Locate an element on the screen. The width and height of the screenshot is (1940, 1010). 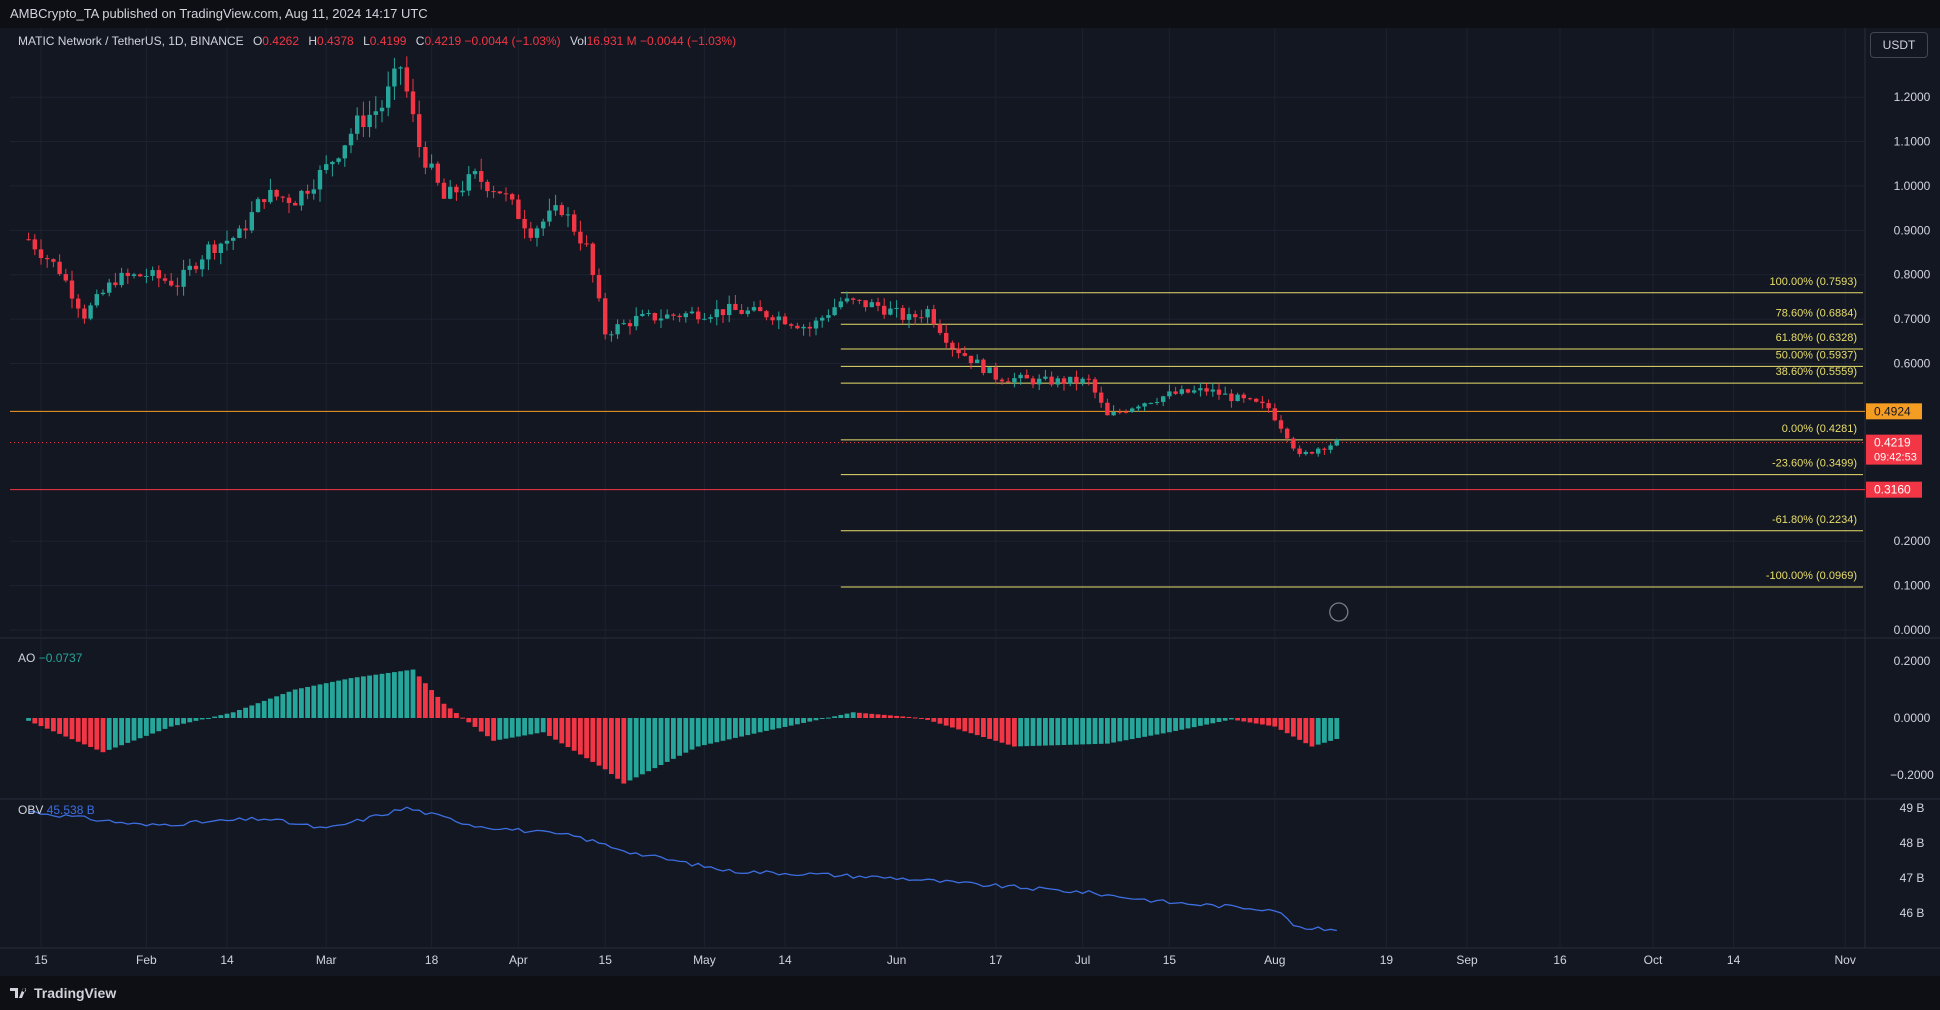
level-price-text: 0.3160 is located at coordinates (1892, 490).